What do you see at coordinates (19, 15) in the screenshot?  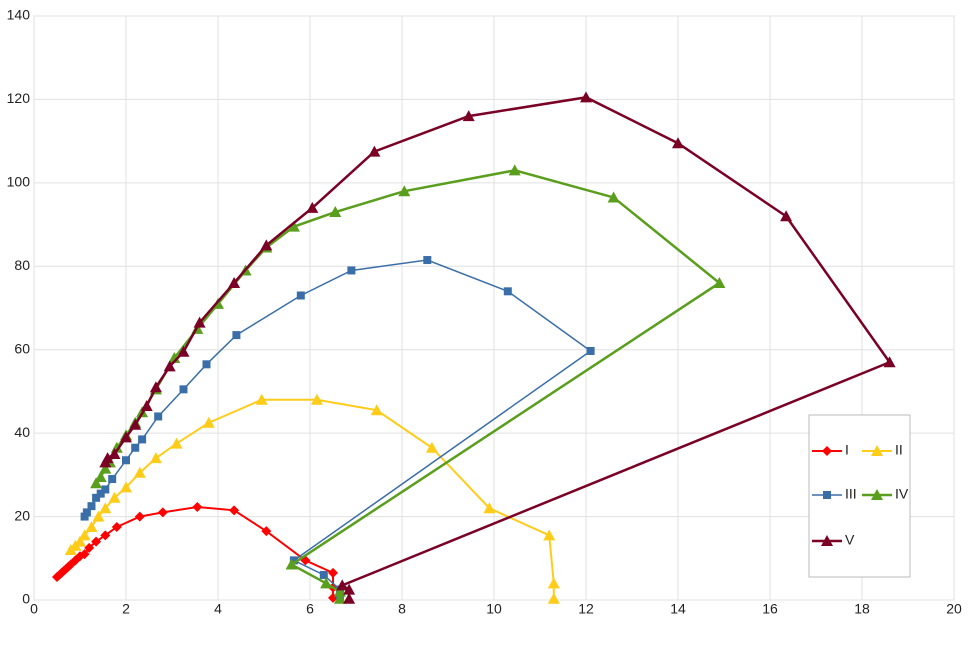 I see `y-tick-label: 140` at bounding box center [19, 15].